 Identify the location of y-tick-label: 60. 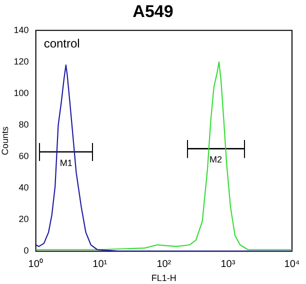
(23, 156).